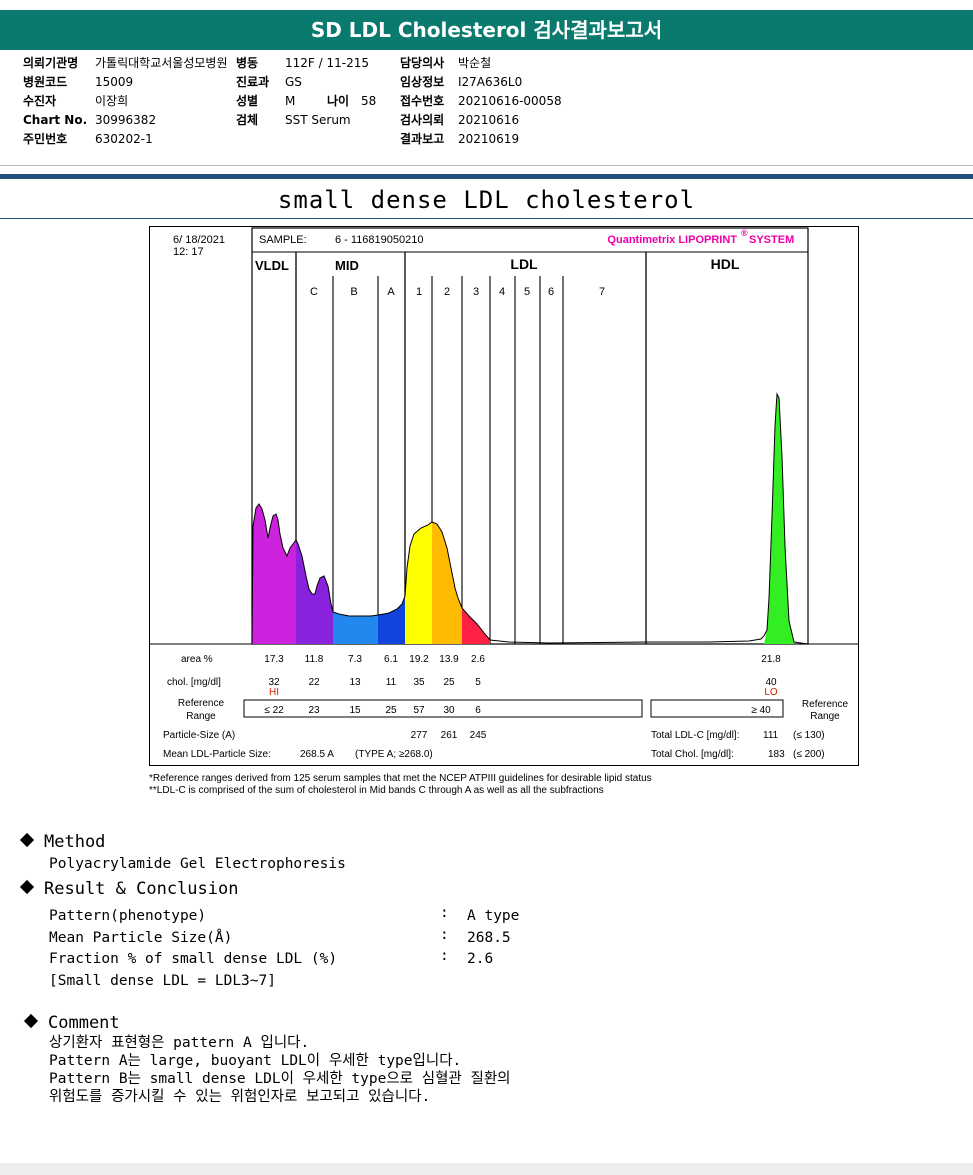  What do you see at coordinates (486, 218) in the screenshot?
I see `divider-thin` at bounding box center [486, 218].